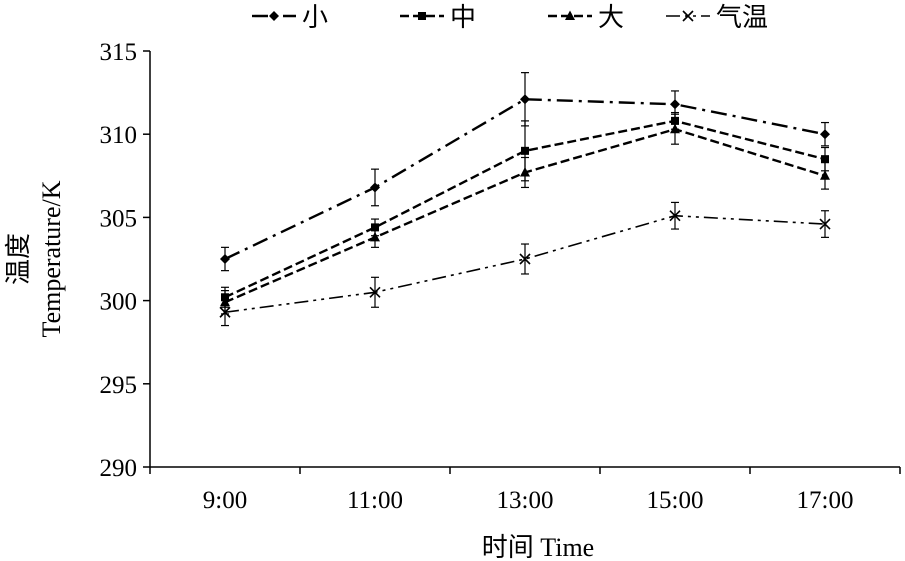 The height and width of the screenshot is (561, 905). I want to click on y-tick-label: 315, so click(119, 52).